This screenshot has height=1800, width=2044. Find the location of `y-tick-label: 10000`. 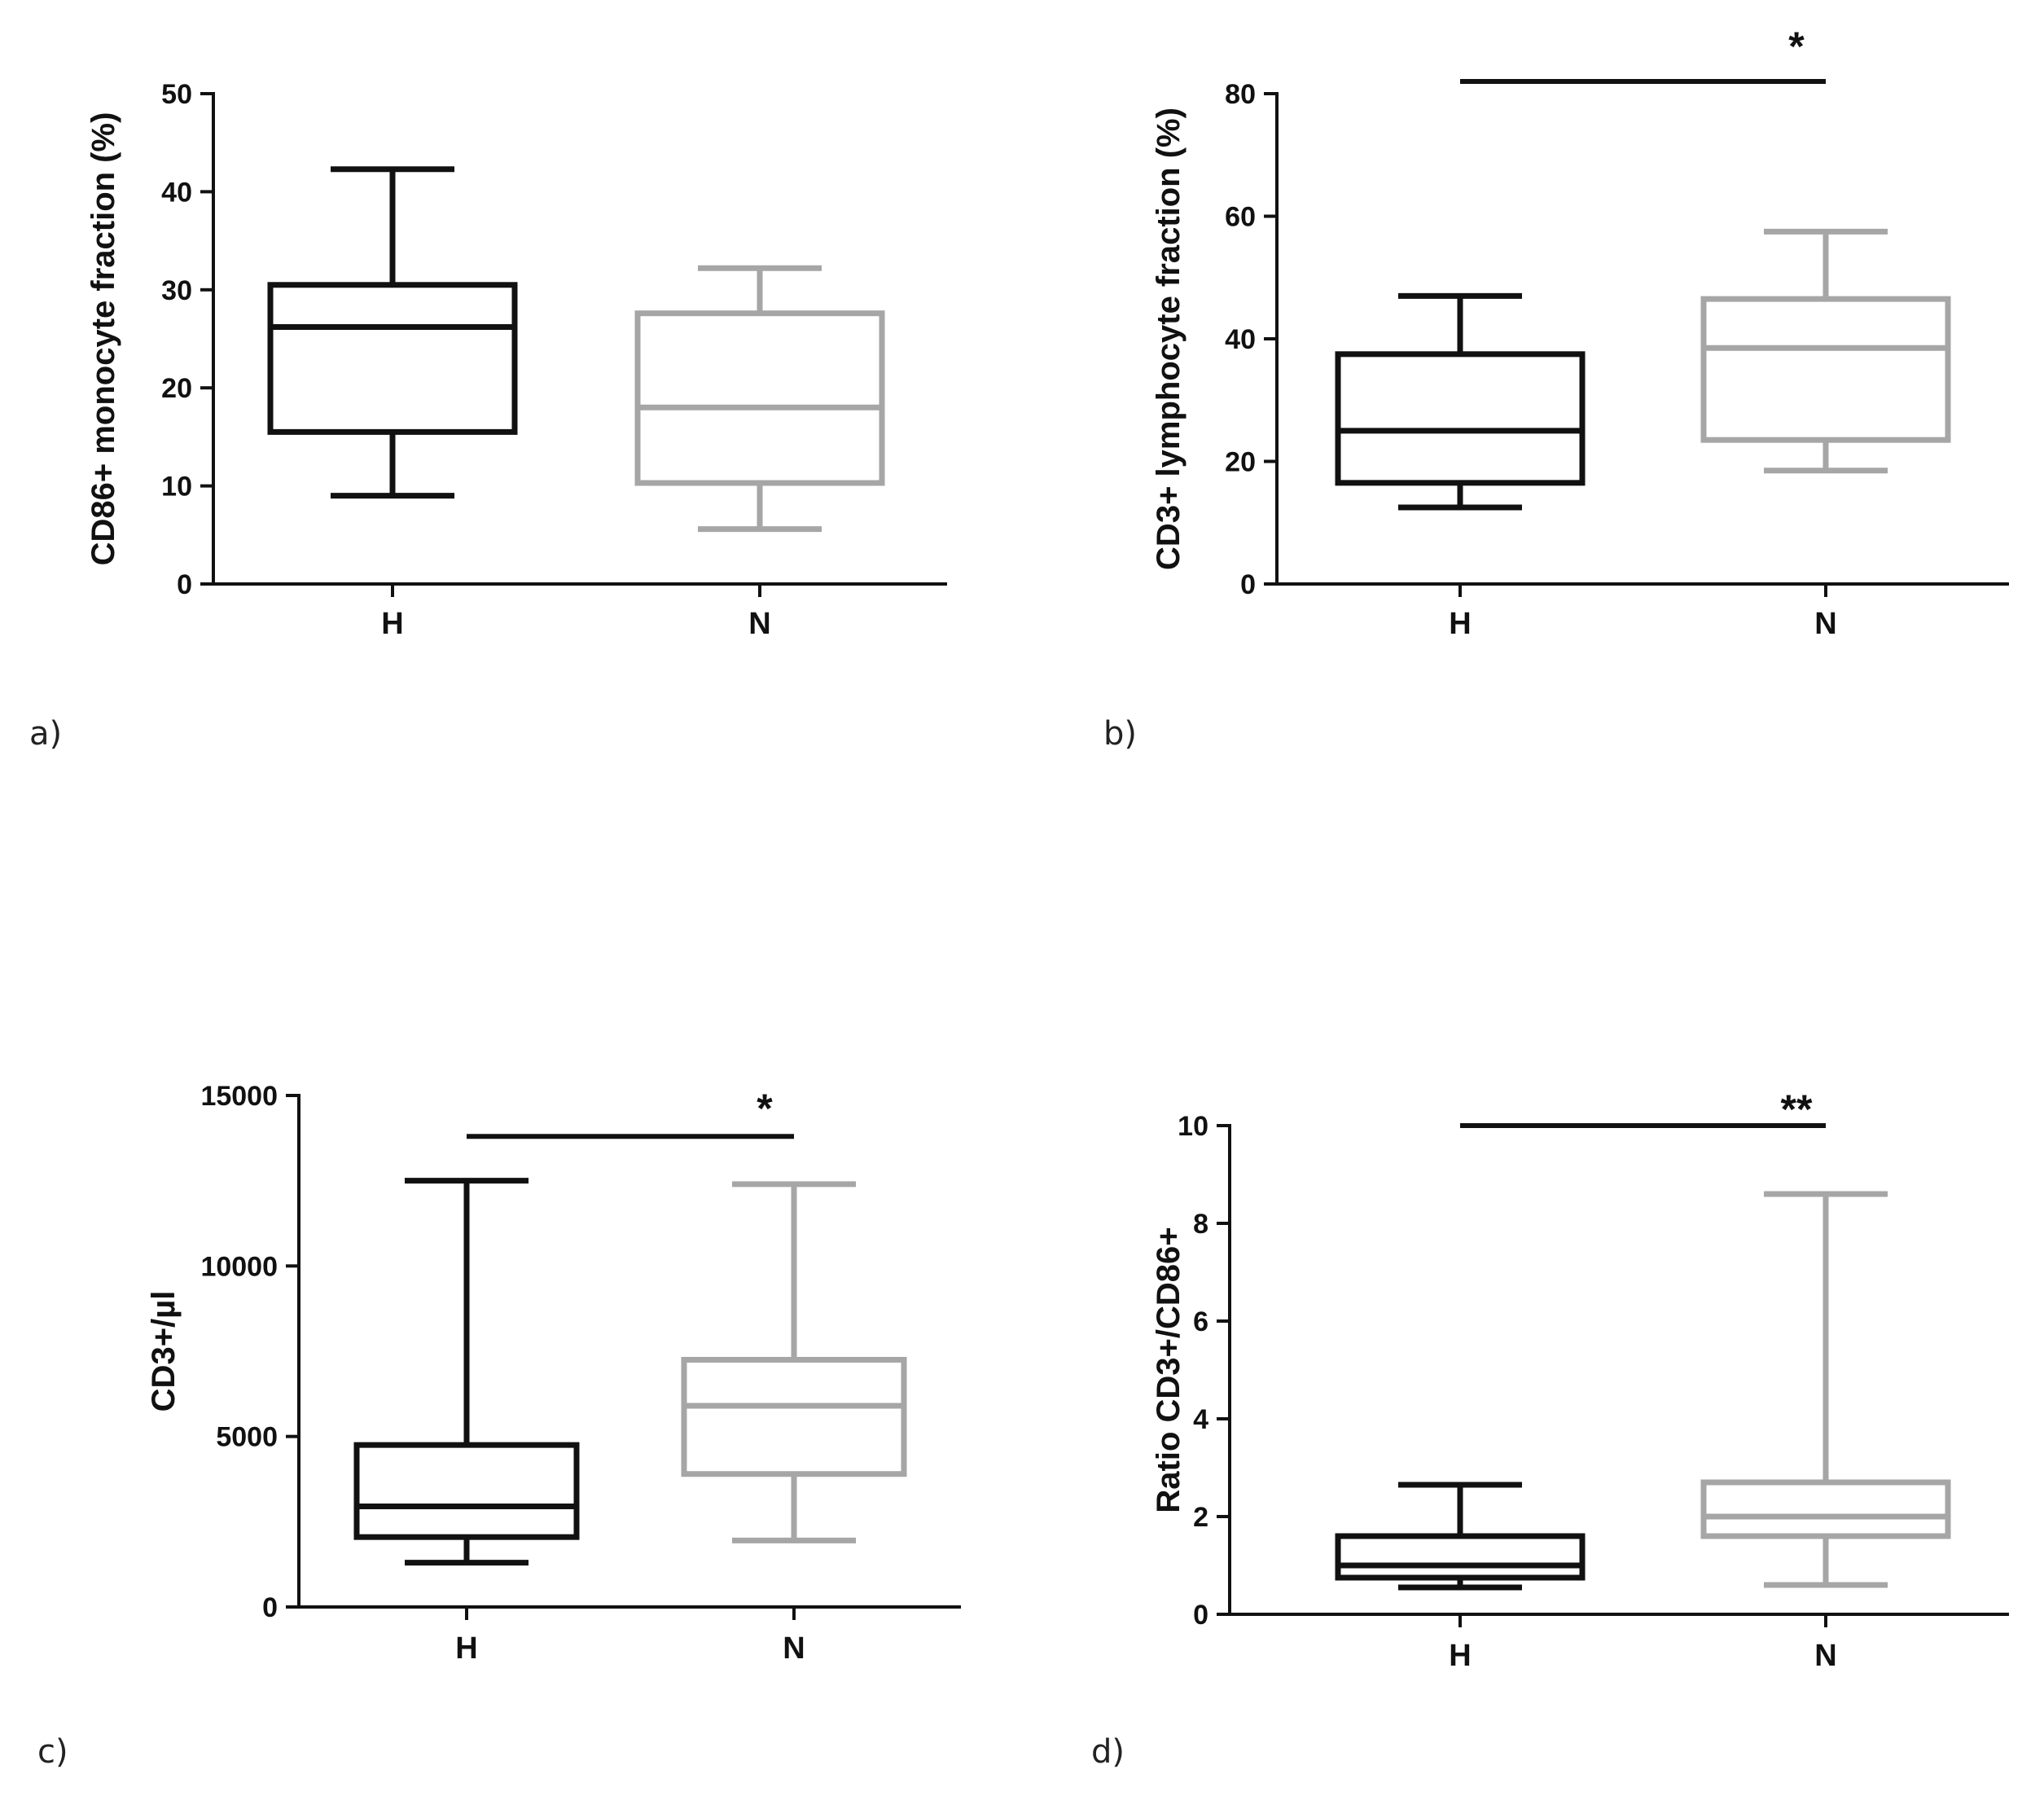

y-tick-label: 10000 is located at coordinates (239, 1266).